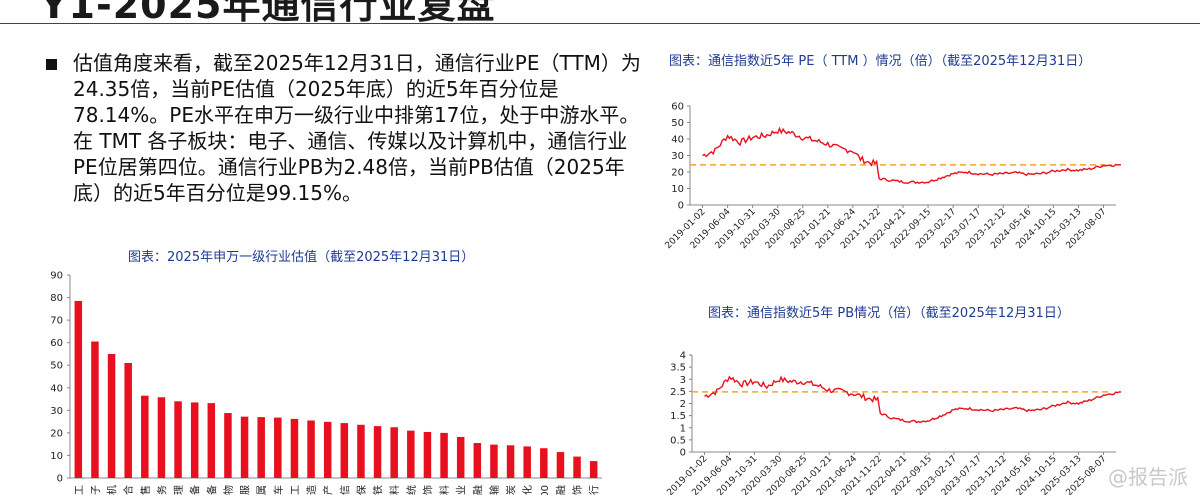 The image size is (1200, 495). Describe the element at coordinates (527, 490) in the screenshot. I see `bar-x-tick-label: 化` at that location.